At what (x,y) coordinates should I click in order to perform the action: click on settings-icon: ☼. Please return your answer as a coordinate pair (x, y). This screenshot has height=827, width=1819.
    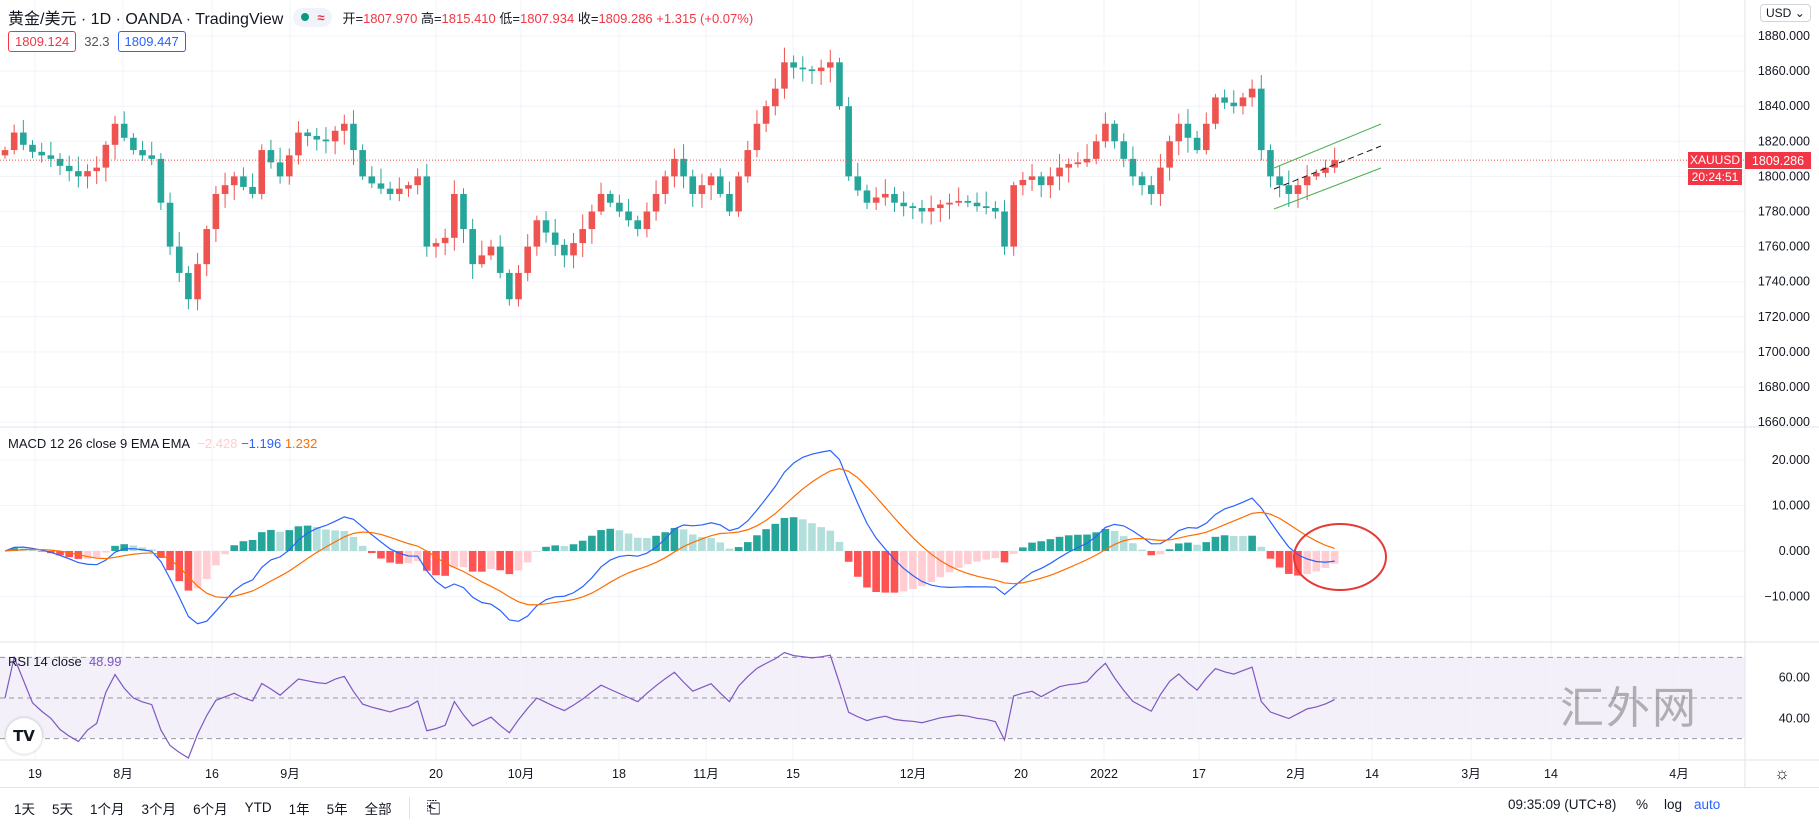
    Looking at the image, I should click on (1782, 773).